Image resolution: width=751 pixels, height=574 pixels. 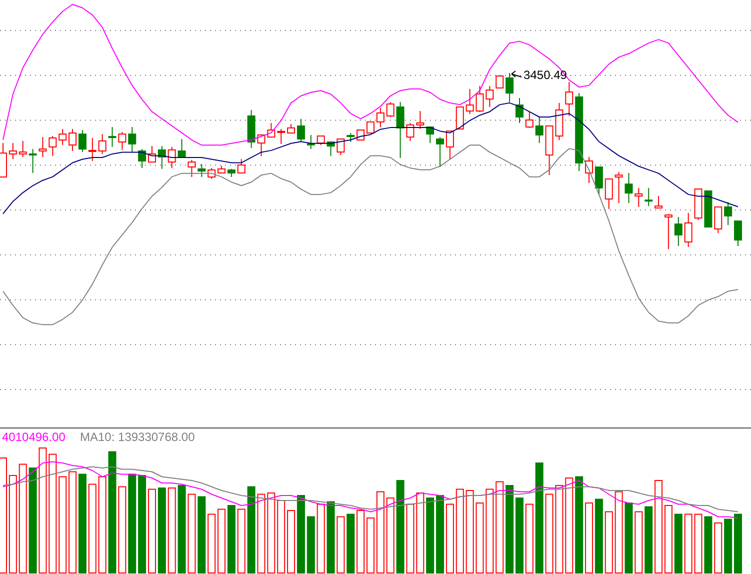 I want to click on text: MA10: 139330768.00, so click(x=138, y=437).